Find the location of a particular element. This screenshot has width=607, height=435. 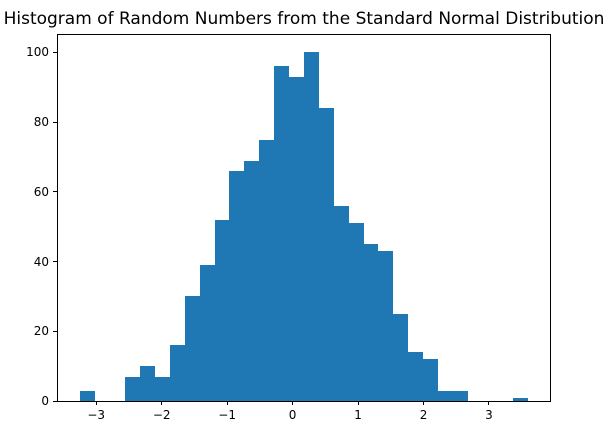

y-tick-label: 100 is located at coordinates (37, 52).